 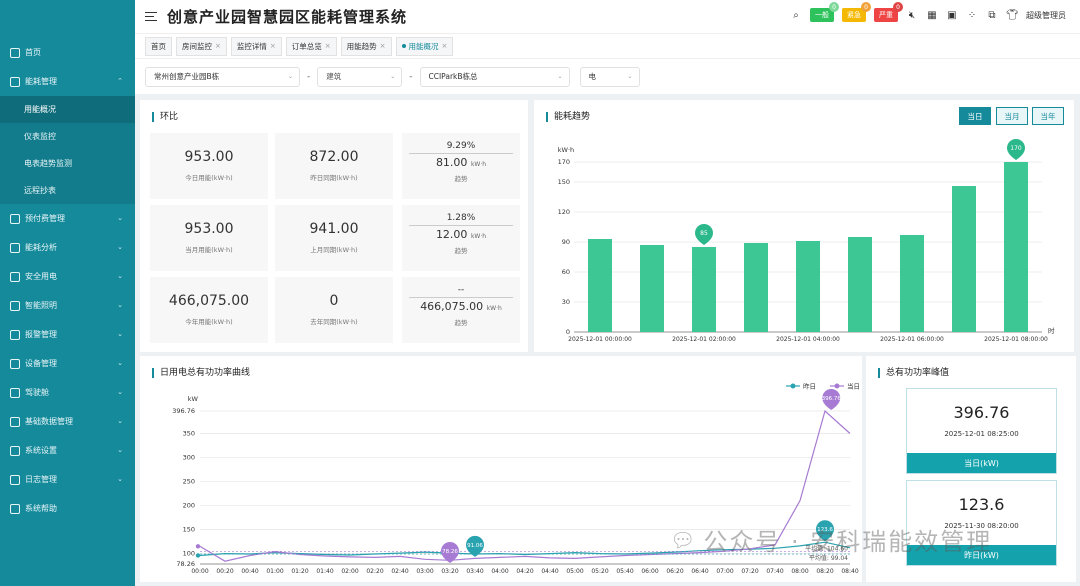 I want to click on alarm-badge-normal: 一般 0, so click(x=824, y=12).